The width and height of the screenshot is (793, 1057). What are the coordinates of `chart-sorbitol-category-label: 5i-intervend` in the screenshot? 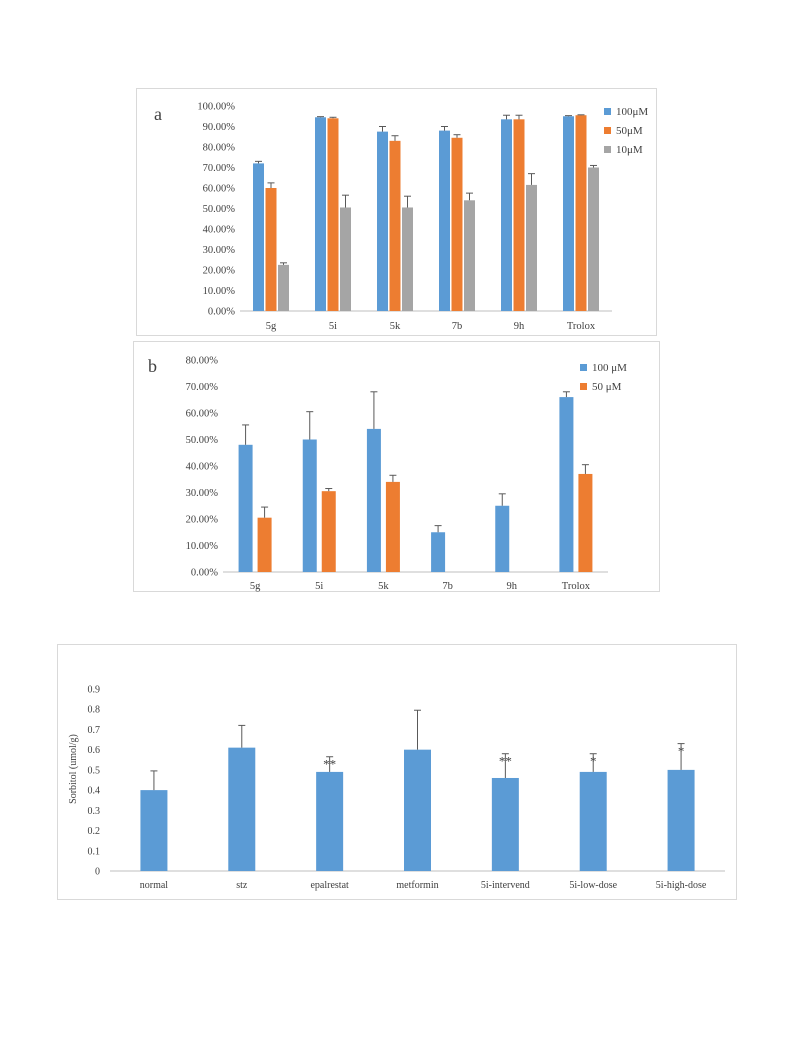 It's located at (505, 885).